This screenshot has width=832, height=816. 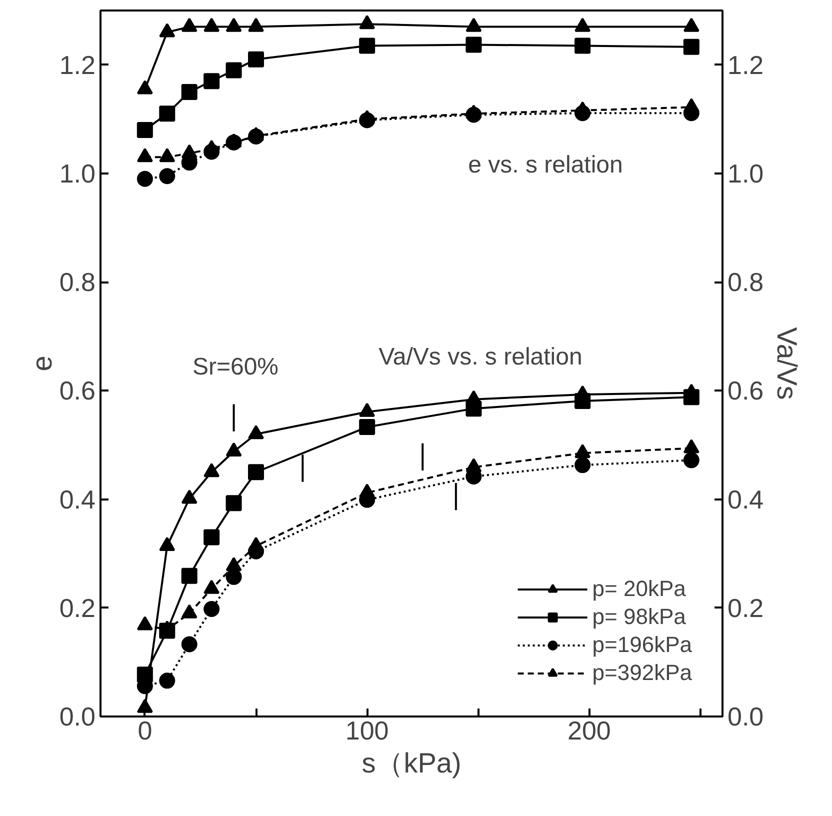 What do you see at coordinates (746, 173) in the screenshot?
I see `y2-tick-label: 1.0` at bounding box center [746, 173].